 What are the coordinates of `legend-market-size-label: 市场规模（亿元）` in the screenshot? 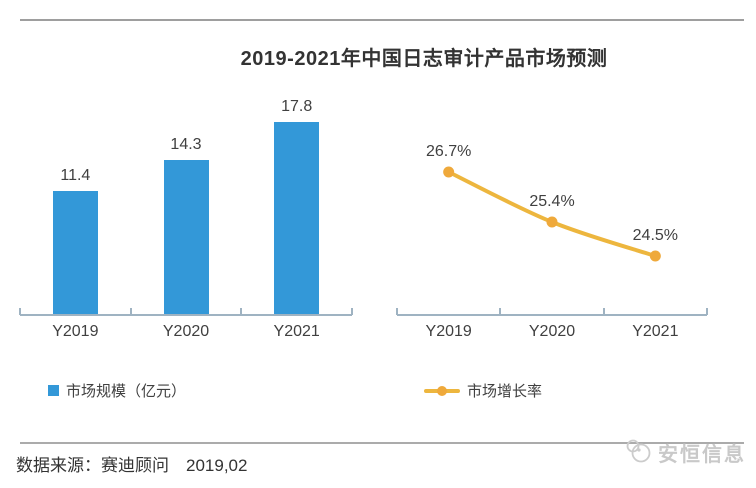 It's located at (126, 391).